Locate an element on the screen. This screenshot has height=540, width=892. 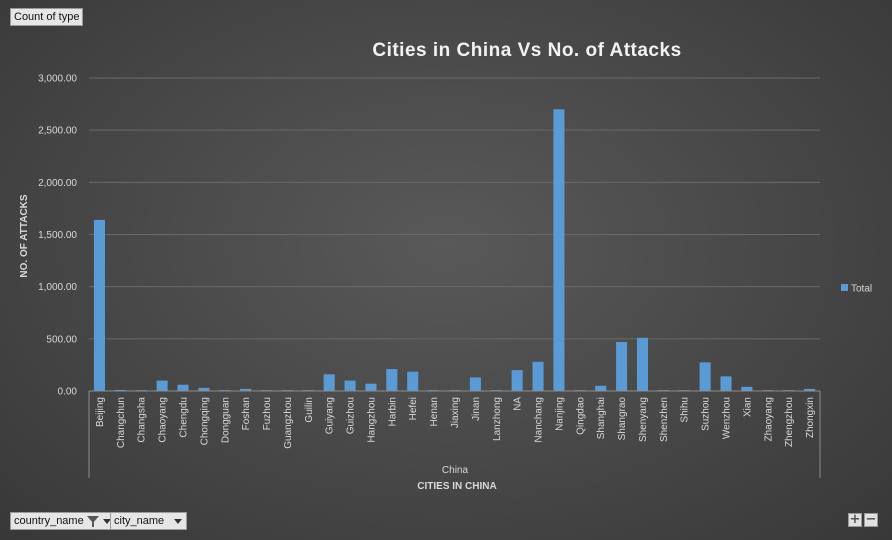
bar-na is located at coordinates (517, 380).